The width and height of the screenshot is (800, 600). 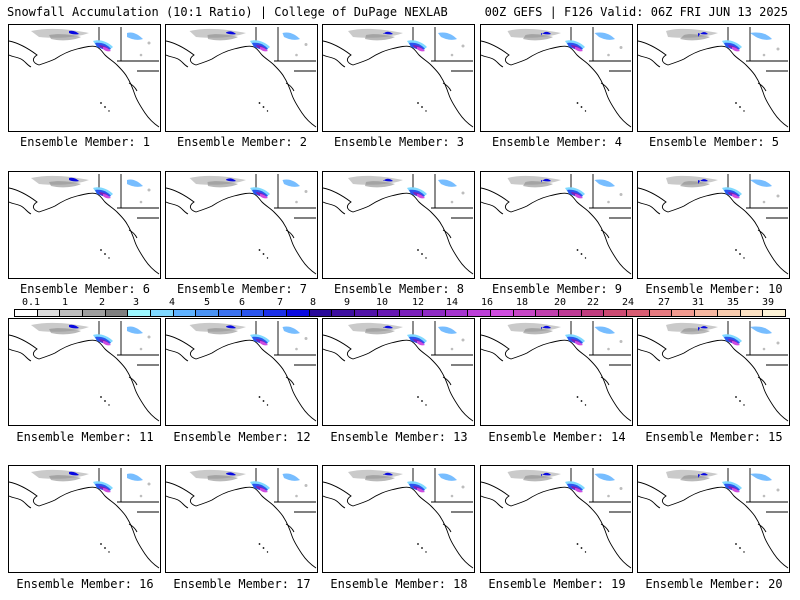 What do you see at coordinates (768, 302) in the screenshot?
I see `colorbar-tick-label: 39` at bounding box center [768, 302].